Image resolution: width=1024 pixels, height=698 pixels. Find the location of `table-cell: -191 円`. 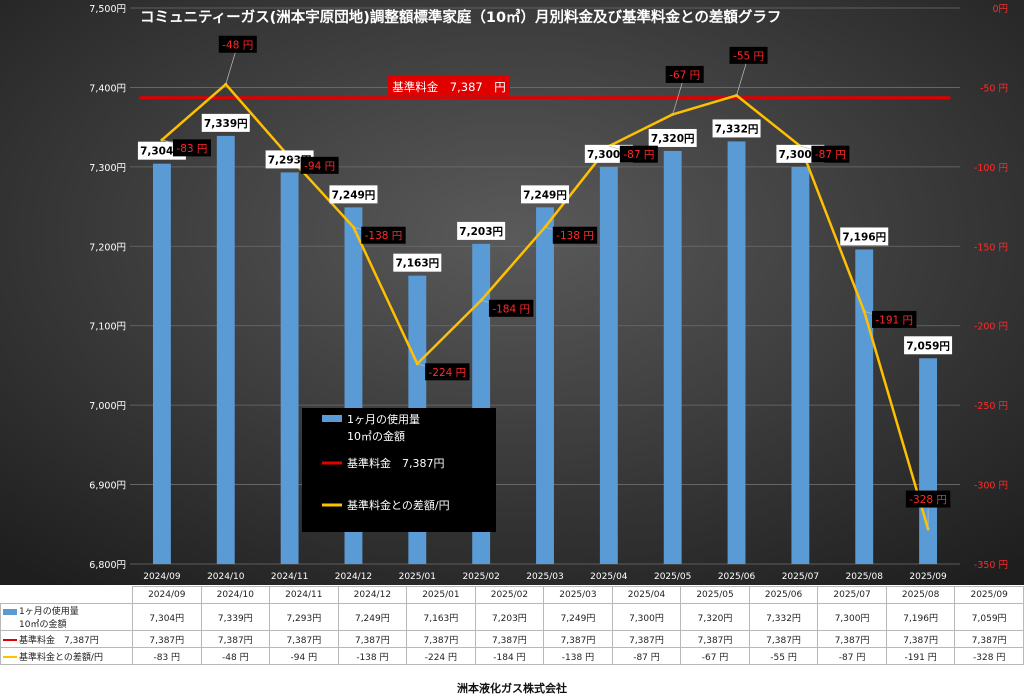

table-cell: -191 円 is located at coordinates (920, 656).